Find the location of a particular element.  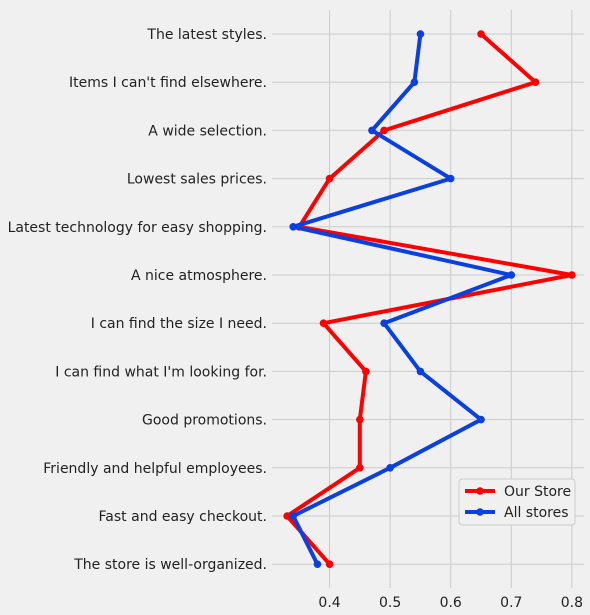

category-label: Fast and easy checkout. is located at coordinates (183, 517).